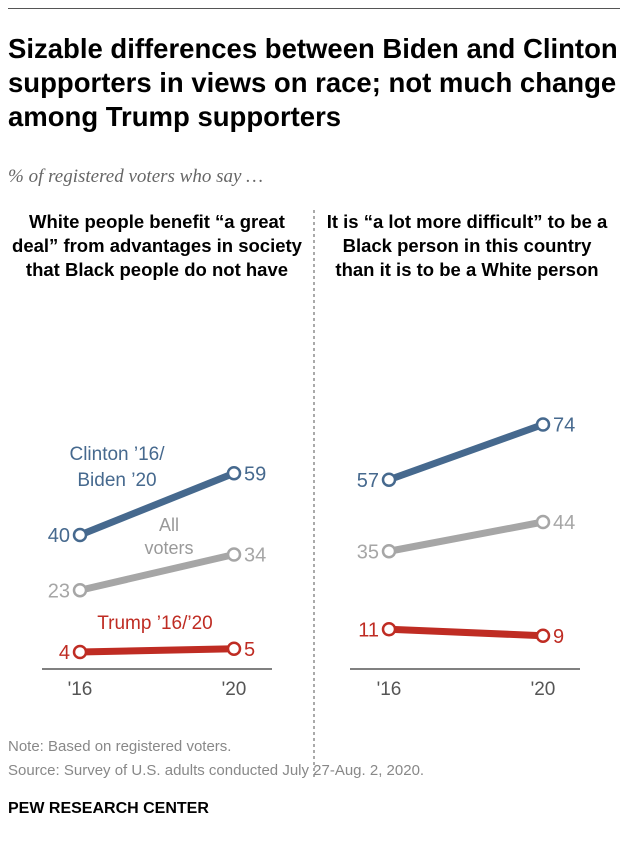 The width and height of the screenshot is (628, 864). Describe the element at coordinates (249, 650) in the screenshot. I see `data-label: 5` at that location.